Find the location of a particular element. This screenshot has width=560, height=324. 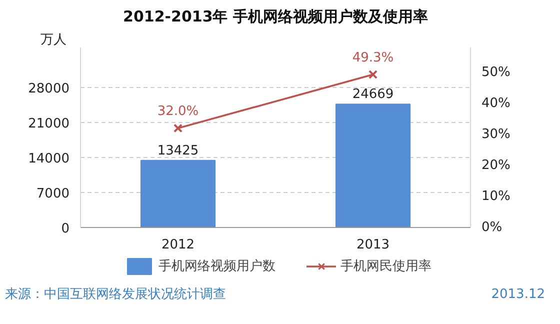

chart-title: 2012-2013年 手机网络视频用户数及使用率 is located at coordinates (275, 17).